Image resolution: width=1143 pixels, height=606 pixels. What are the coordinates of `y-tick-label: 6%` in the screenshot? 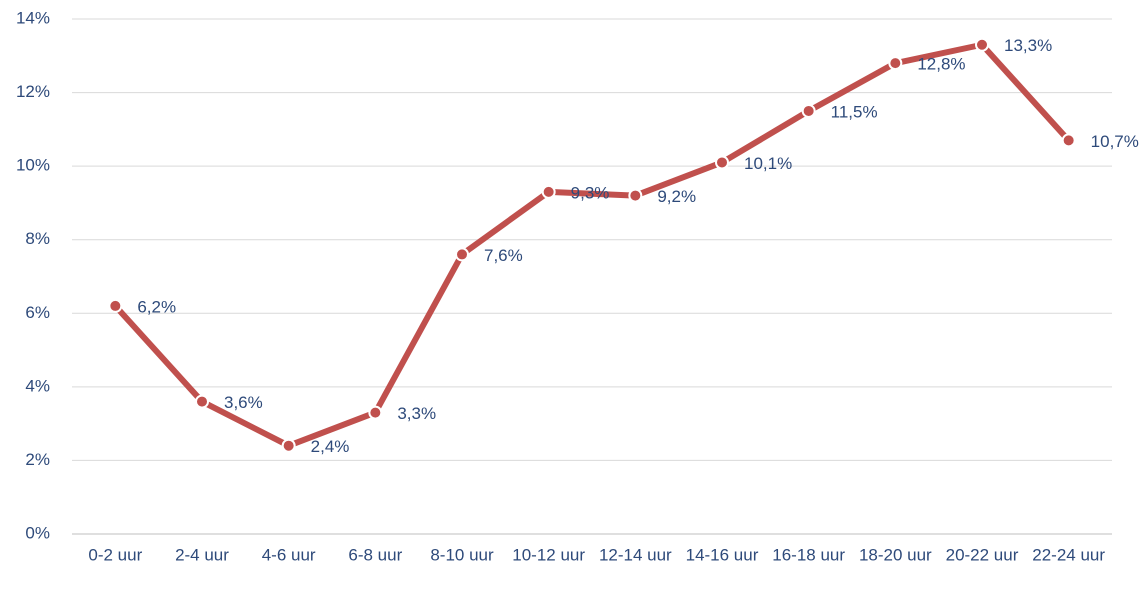 It's located at (37, 312).